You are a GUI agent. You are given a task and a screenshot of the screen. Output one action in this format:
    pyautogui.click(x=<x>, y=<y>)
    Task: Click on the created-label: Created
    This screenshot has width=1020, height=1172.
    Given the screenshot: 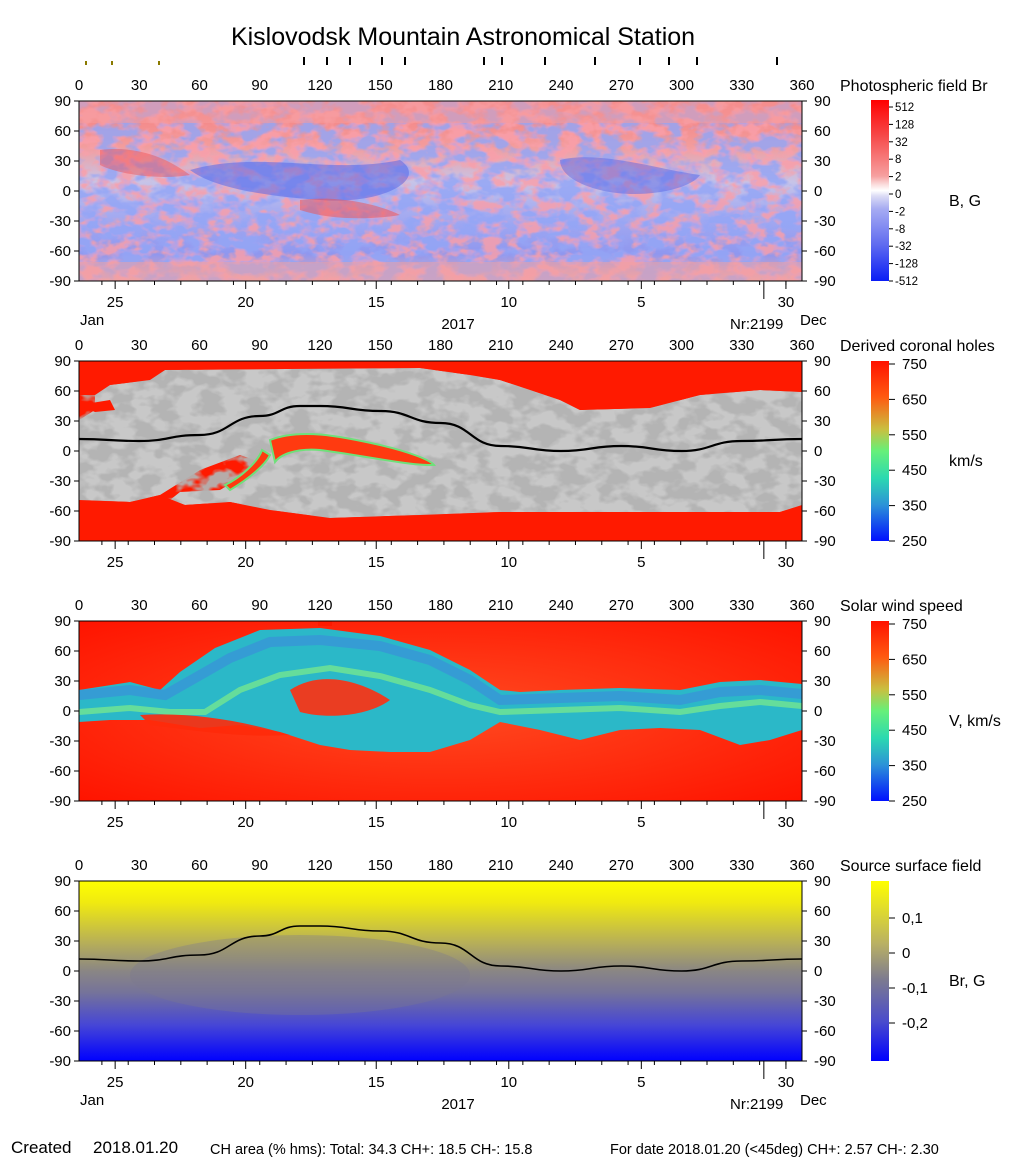 What is the action you would take?
    pyautogui.click(x=41, y=1147)
    